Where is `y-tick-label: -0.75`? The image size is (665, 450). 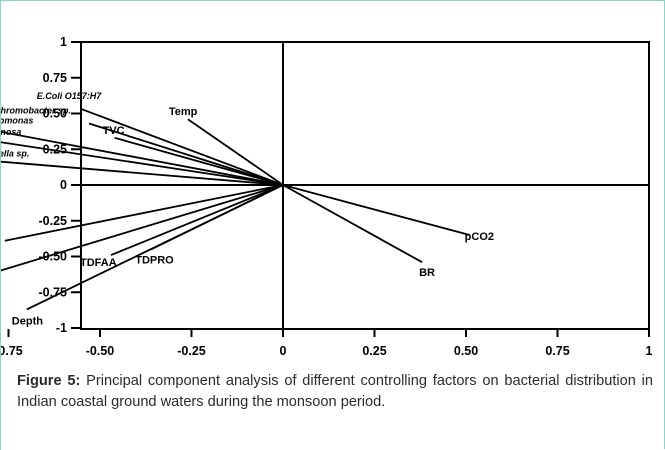
y-tick-label: -0.75 is located at coordinates (53, 292).